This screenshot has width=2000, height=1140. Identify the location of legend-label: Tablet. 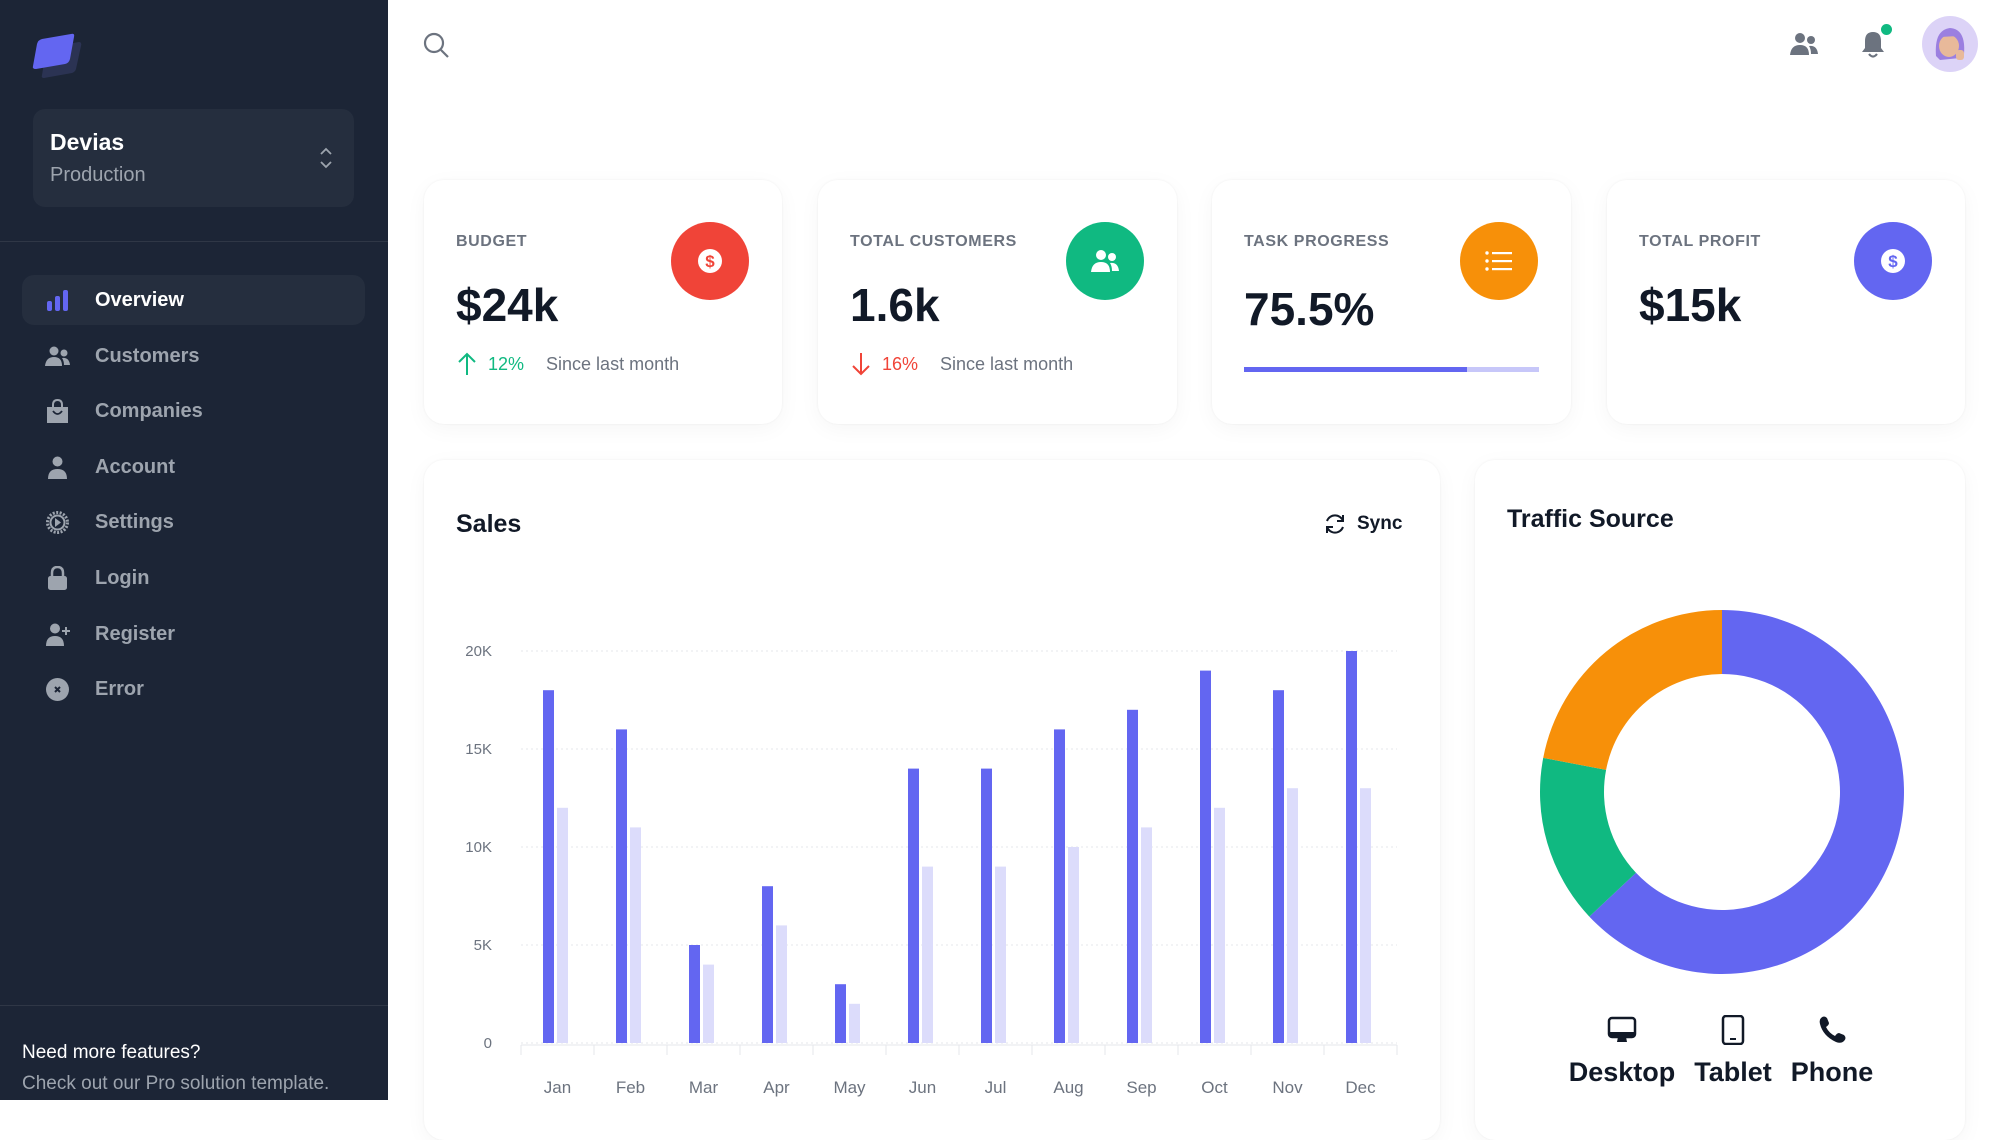
(1733, 1072).